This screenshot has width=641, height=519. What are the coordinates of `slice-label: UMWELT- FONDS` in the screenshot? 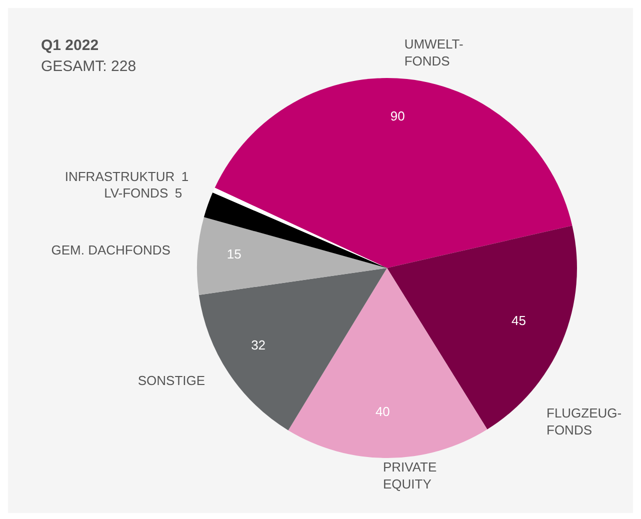 It's located at (434, 52).